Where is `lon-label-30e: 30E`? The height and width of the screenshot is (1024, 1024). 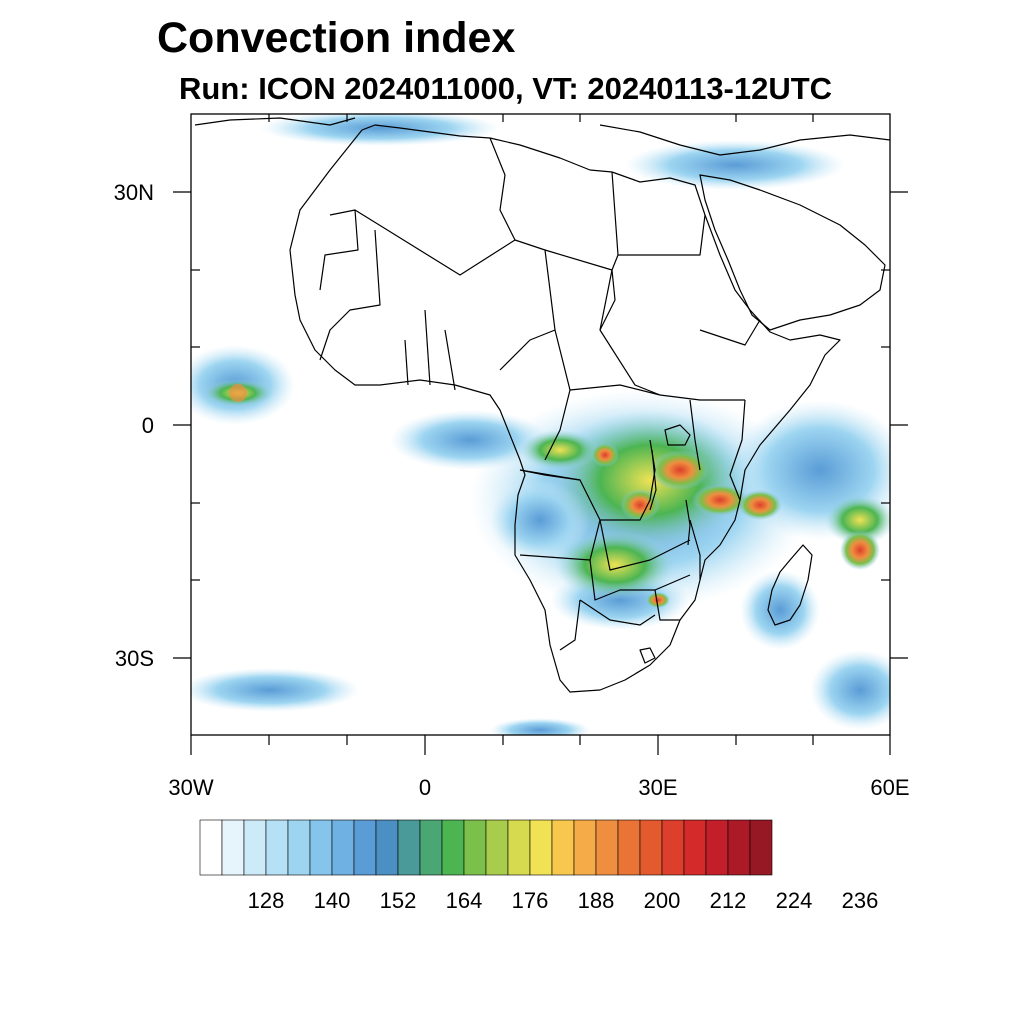
lon-label-30e: 30E is located at coordinates (658, 787).